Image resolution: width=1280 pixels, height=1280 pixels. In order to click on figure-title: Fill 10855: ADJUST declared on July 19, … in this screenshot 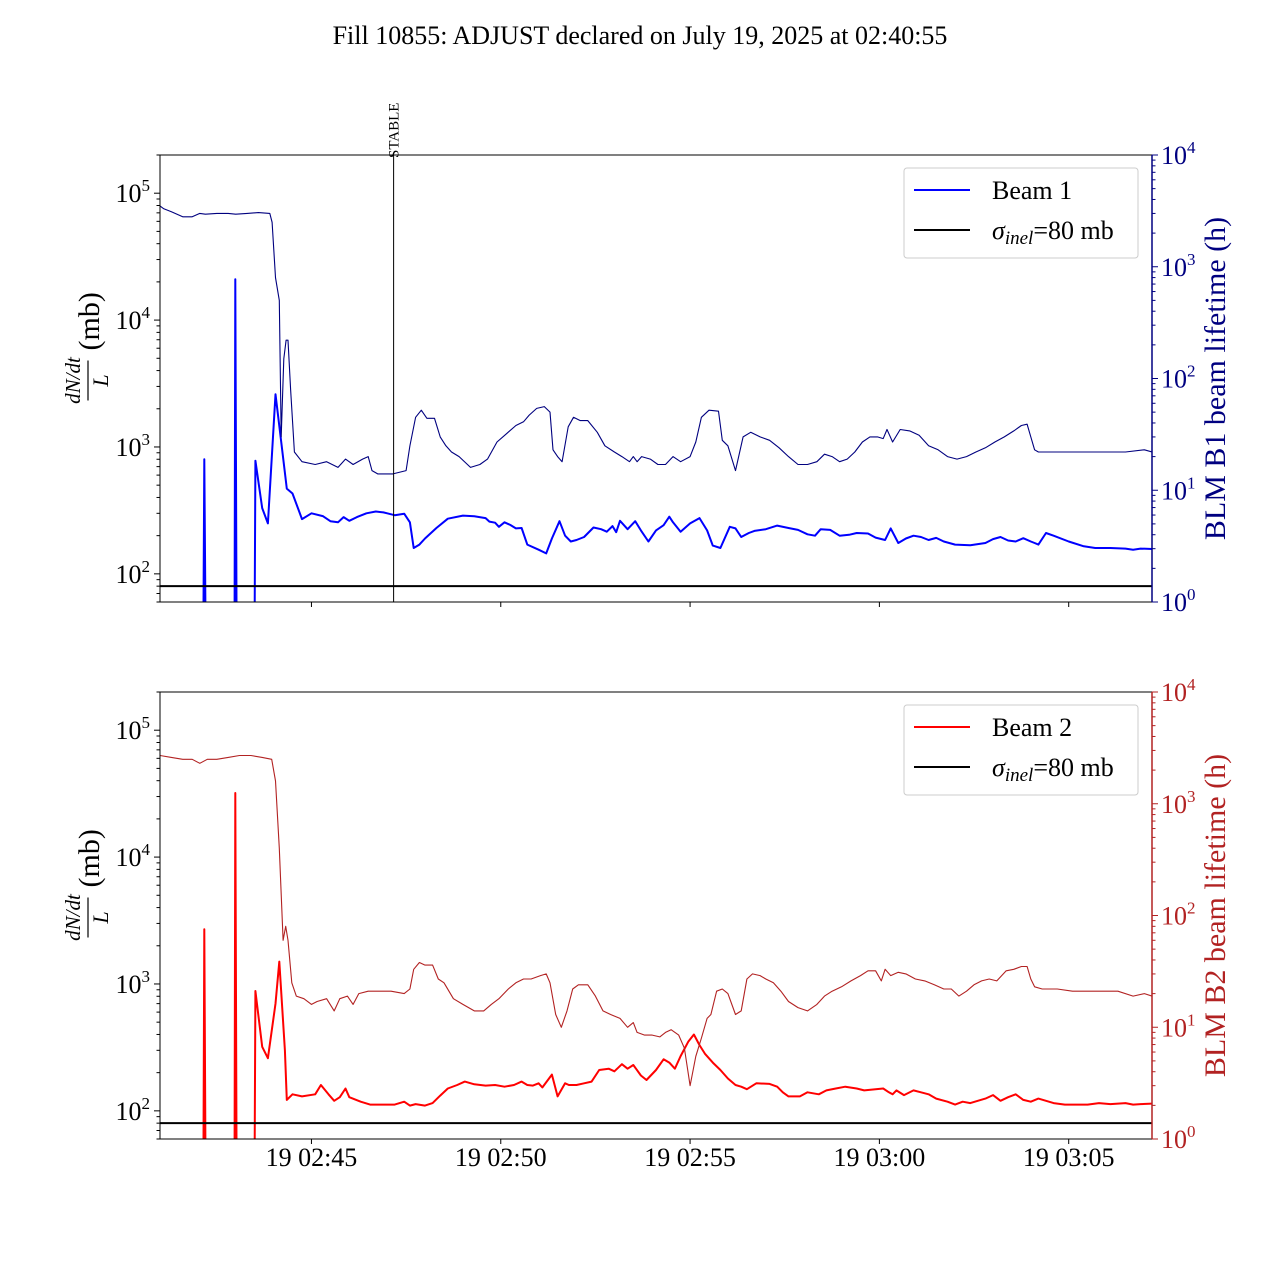, I will do `click(640, 35)`.